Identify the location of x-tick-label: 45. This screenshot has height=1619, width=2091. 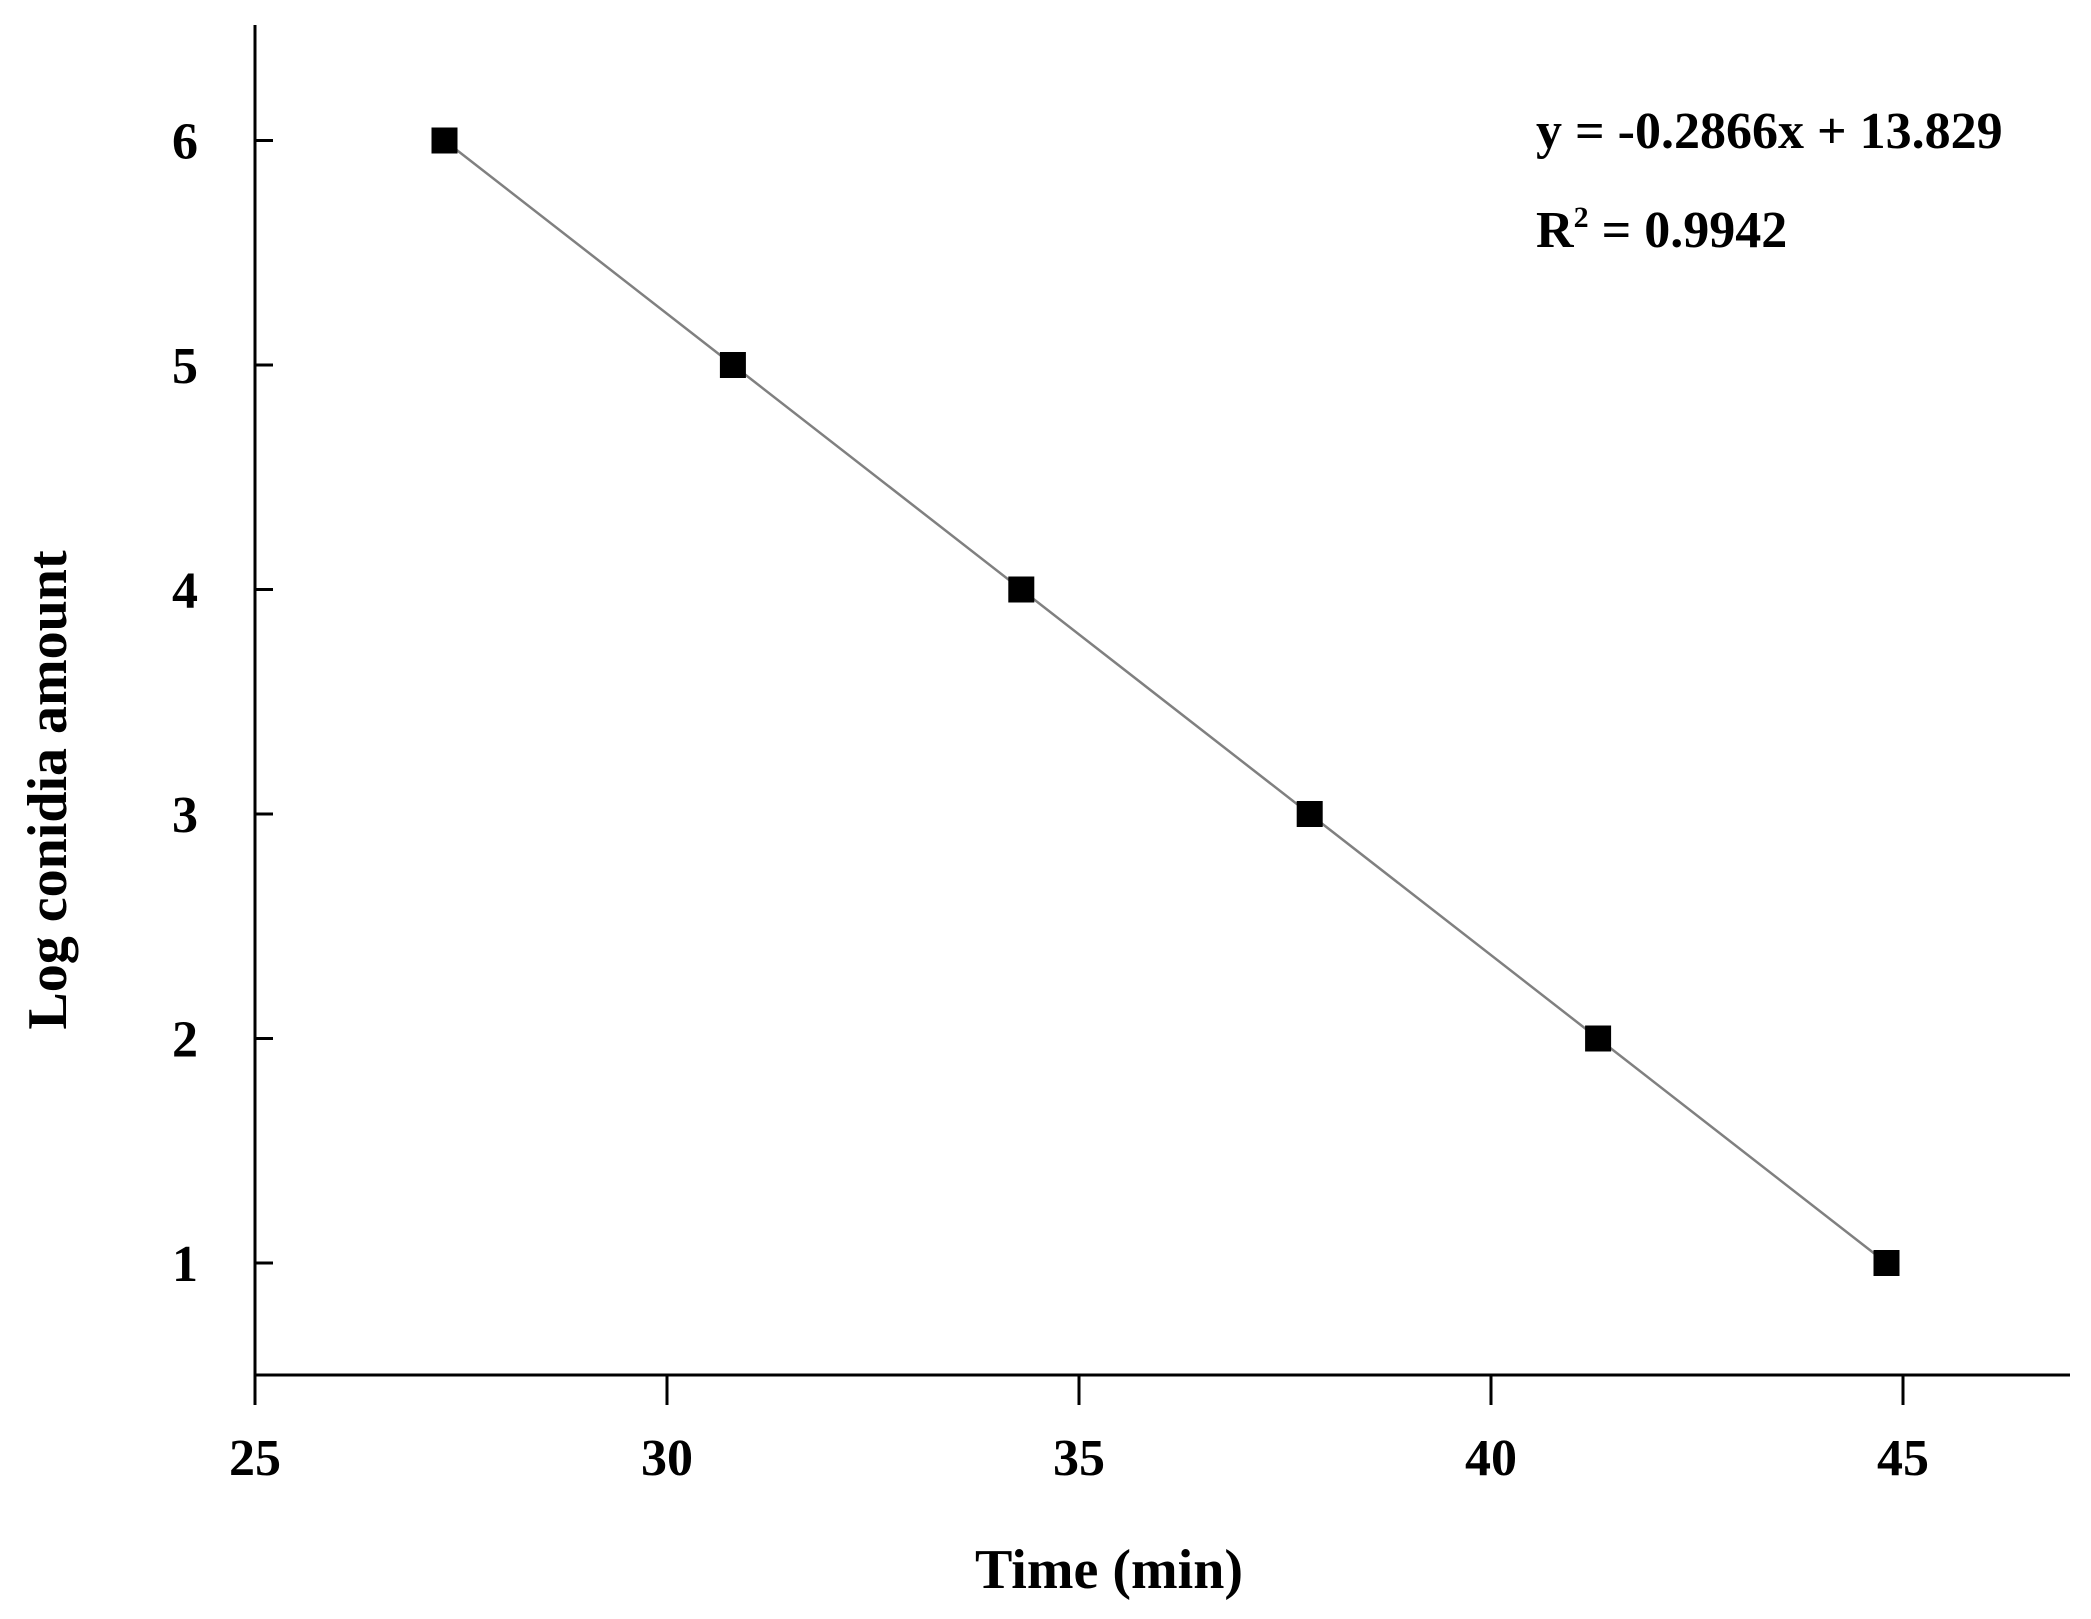
(1903, 1458).